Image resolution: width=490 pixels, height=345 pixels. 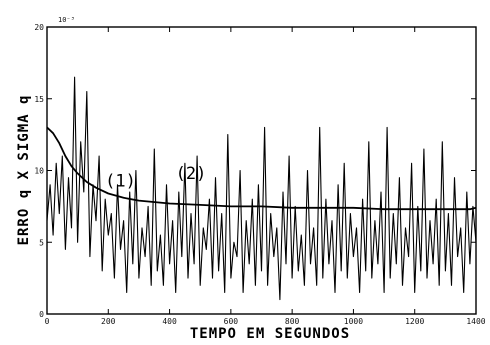 What do you see at coordinates (169, 321) in the screenshot?
I see `x-tick-label: 400` at bounding box center [169, 321].